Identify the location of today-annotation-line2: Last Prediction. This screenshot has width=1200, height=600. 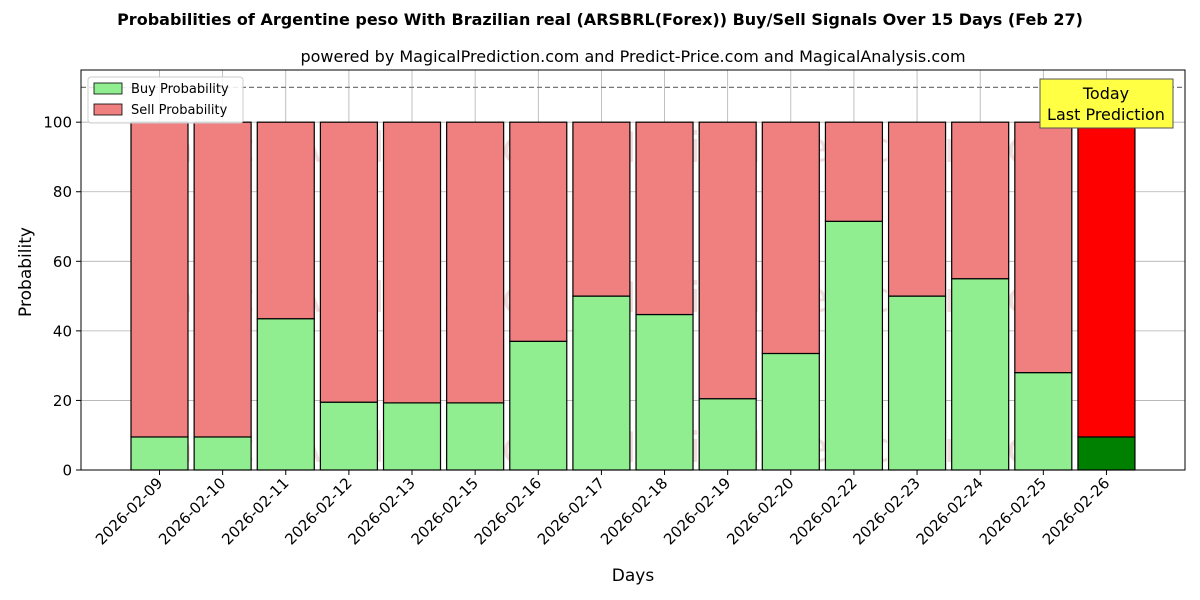
(1106, 114).